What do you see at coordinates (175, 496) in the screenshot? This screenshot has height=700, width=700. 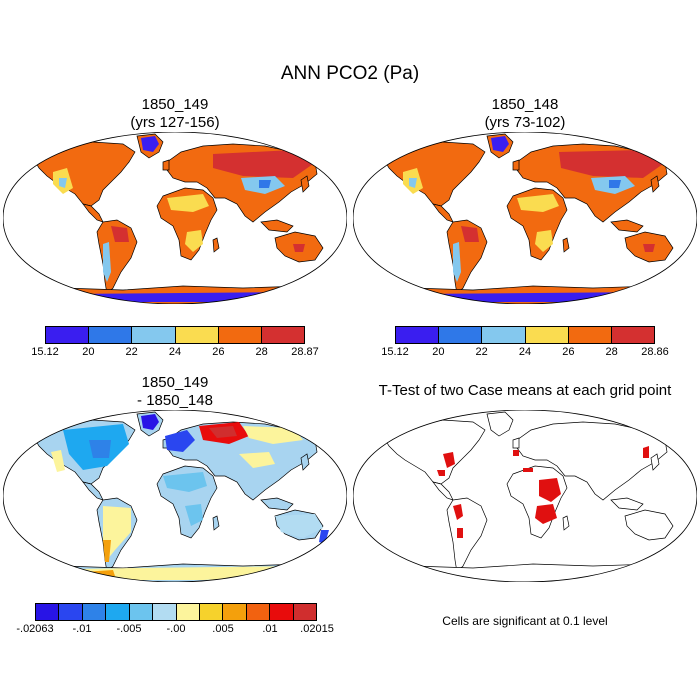 I see `map-diff` at bounding box center [175, 496].